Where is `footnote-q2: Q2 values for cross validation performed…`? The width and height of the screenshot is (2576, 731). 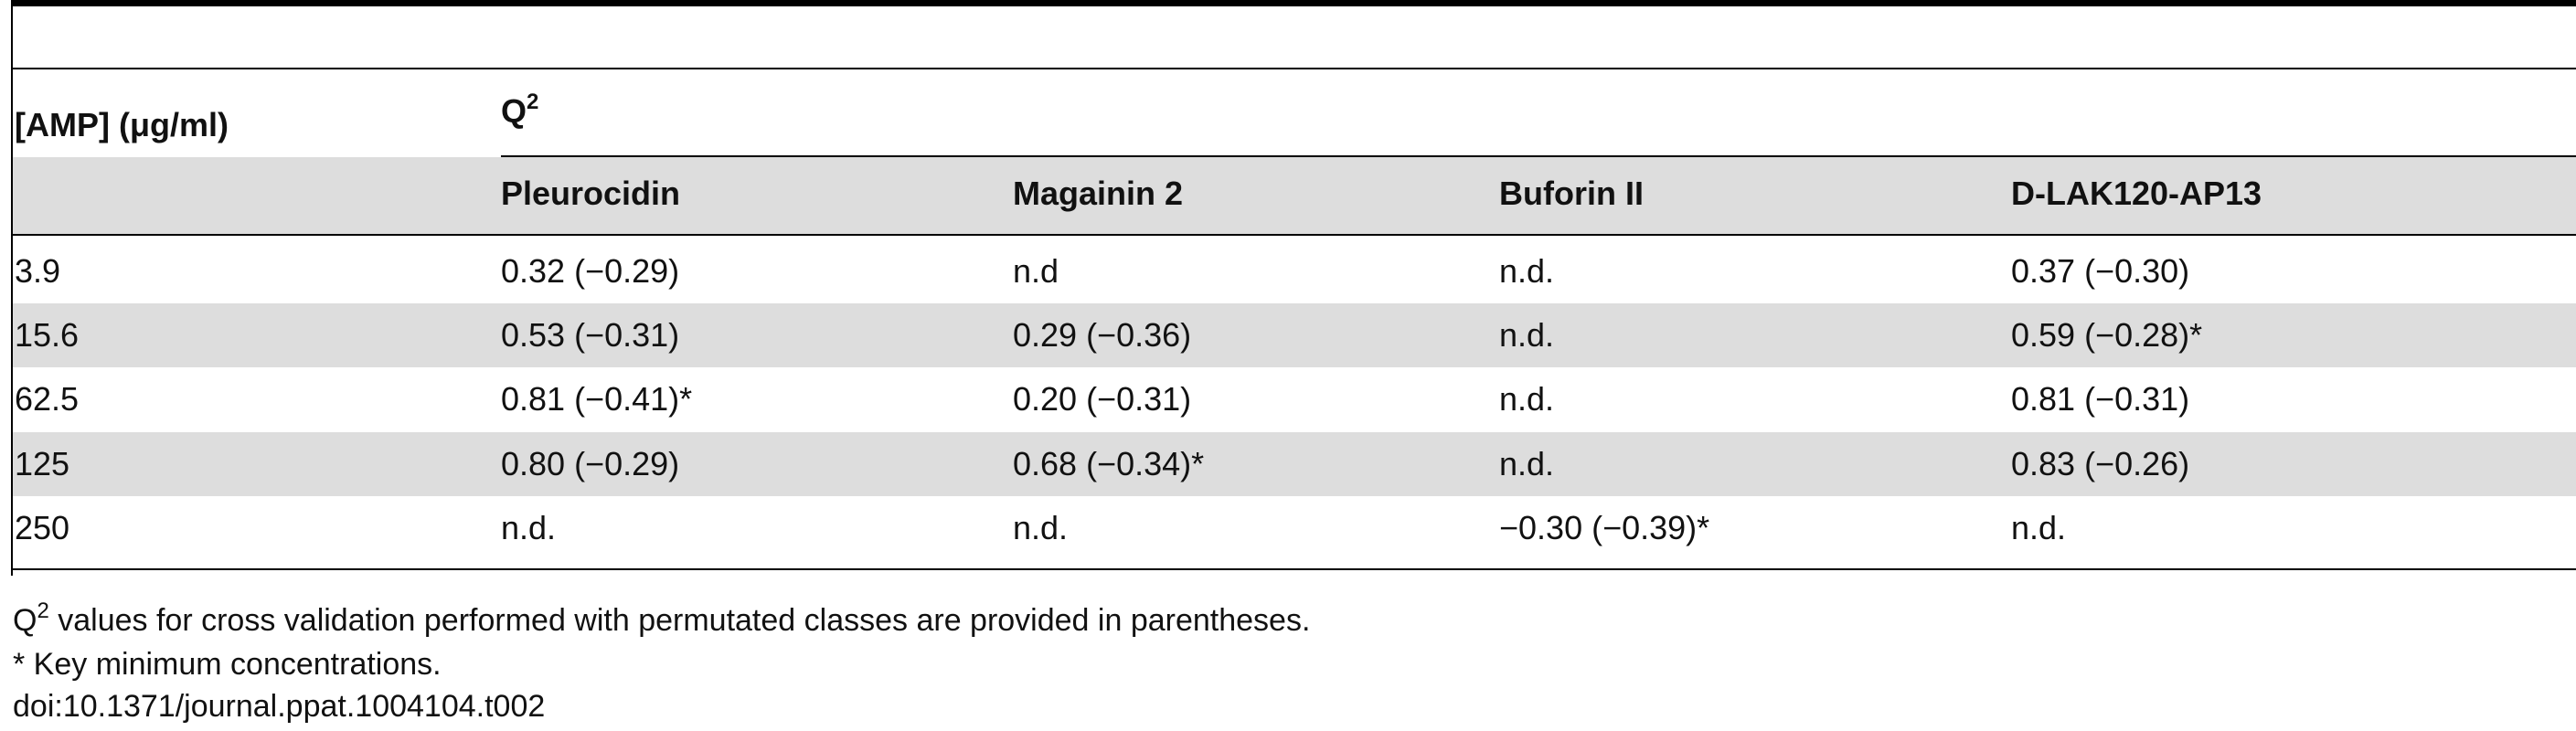 footnote-q2: Q2 values for cross validation performed… is located at coordinates (662, 619).